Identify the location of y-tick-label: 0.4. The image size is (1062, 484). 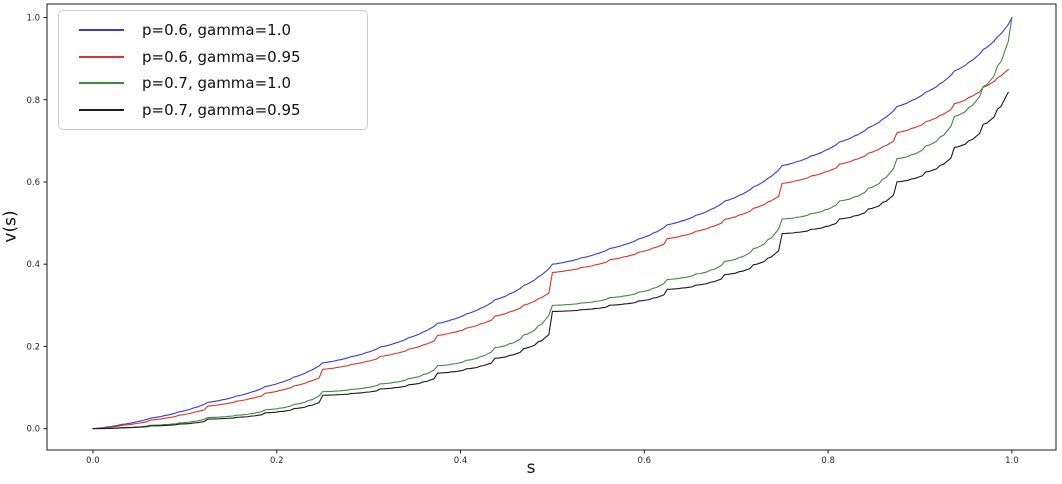
(33, 265).